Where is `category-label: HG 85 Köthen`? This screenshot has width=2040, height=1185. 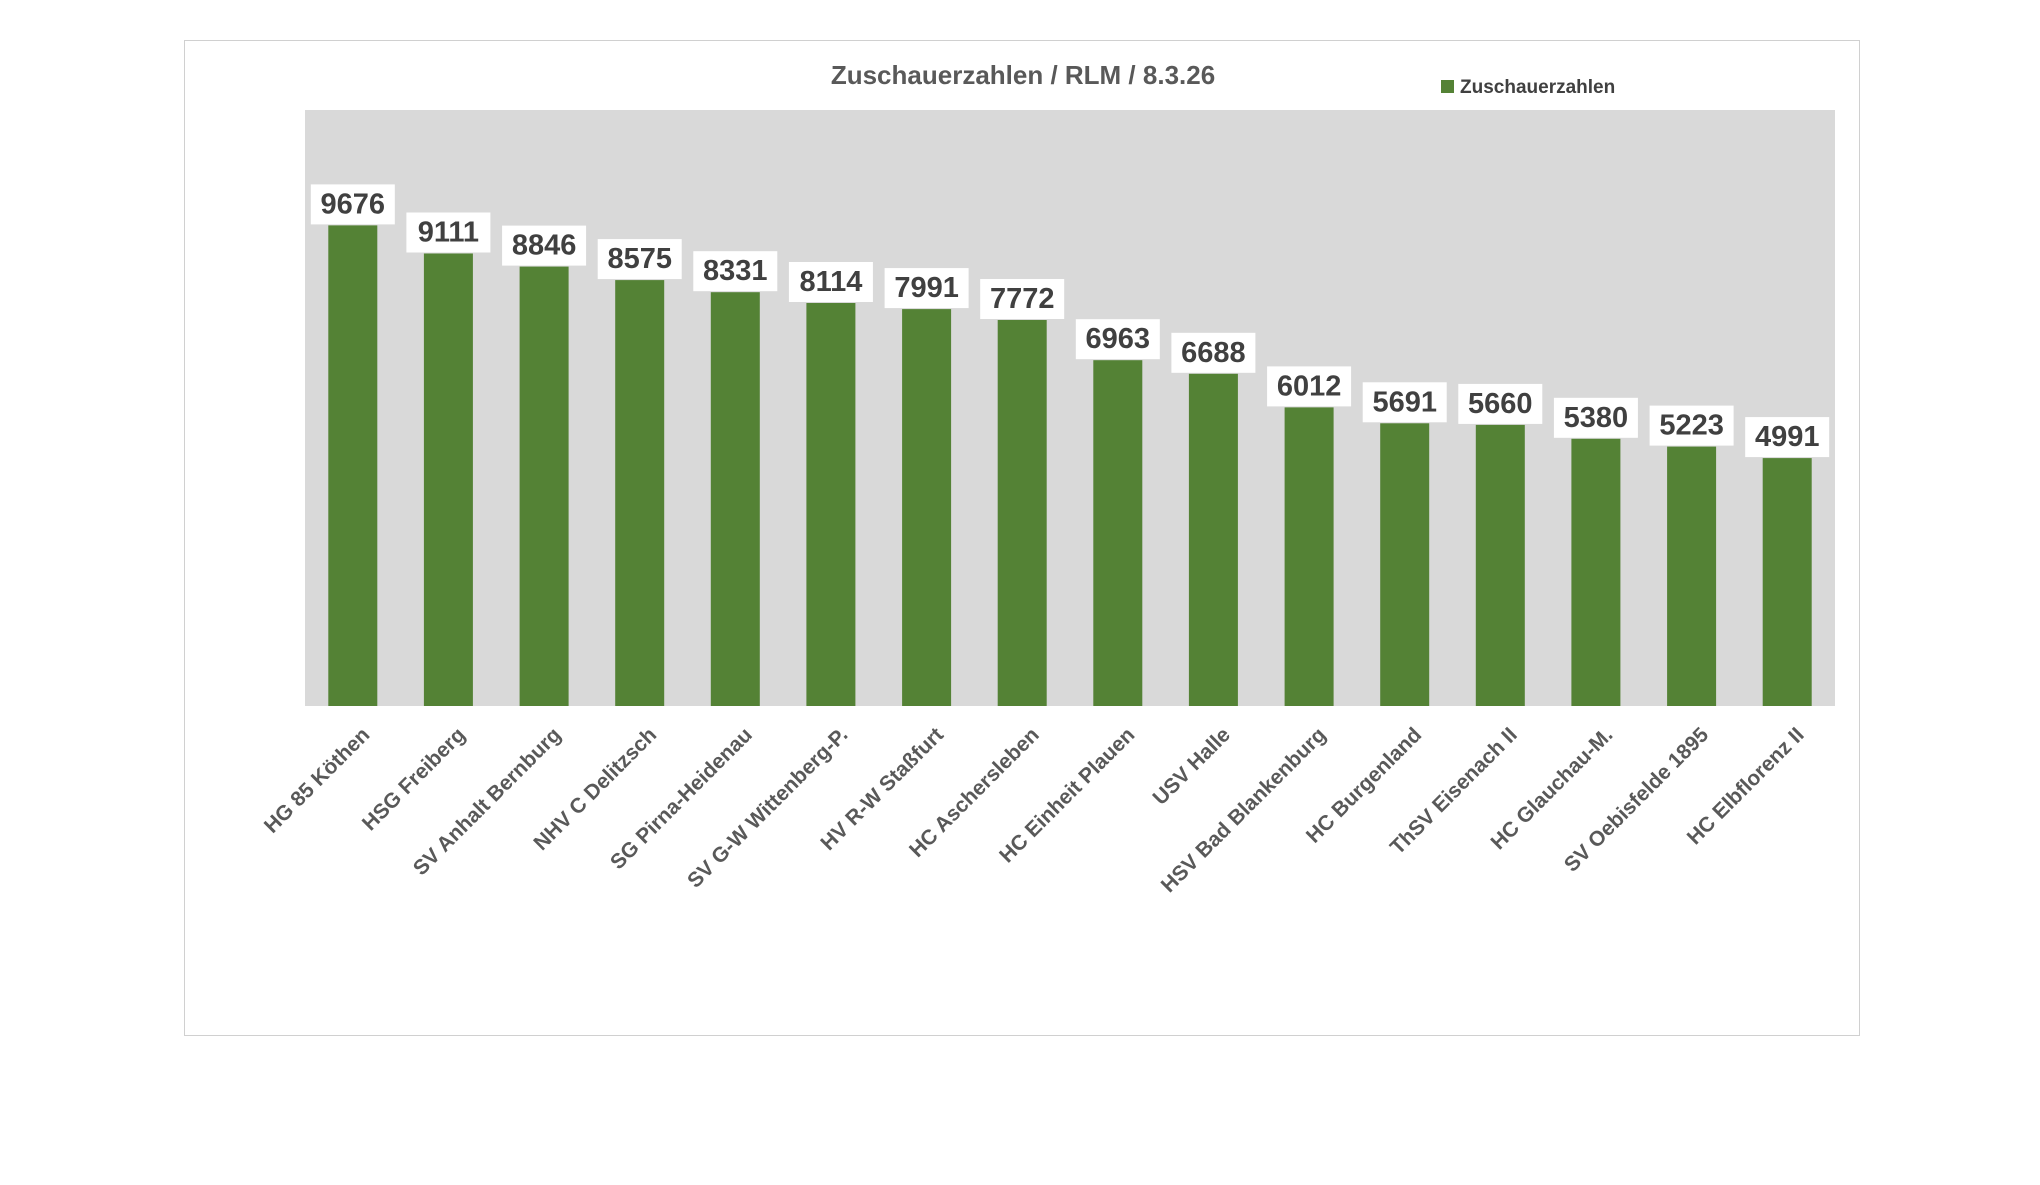
category-label: HG 85 Köthen is located at coordinates (317, 780).